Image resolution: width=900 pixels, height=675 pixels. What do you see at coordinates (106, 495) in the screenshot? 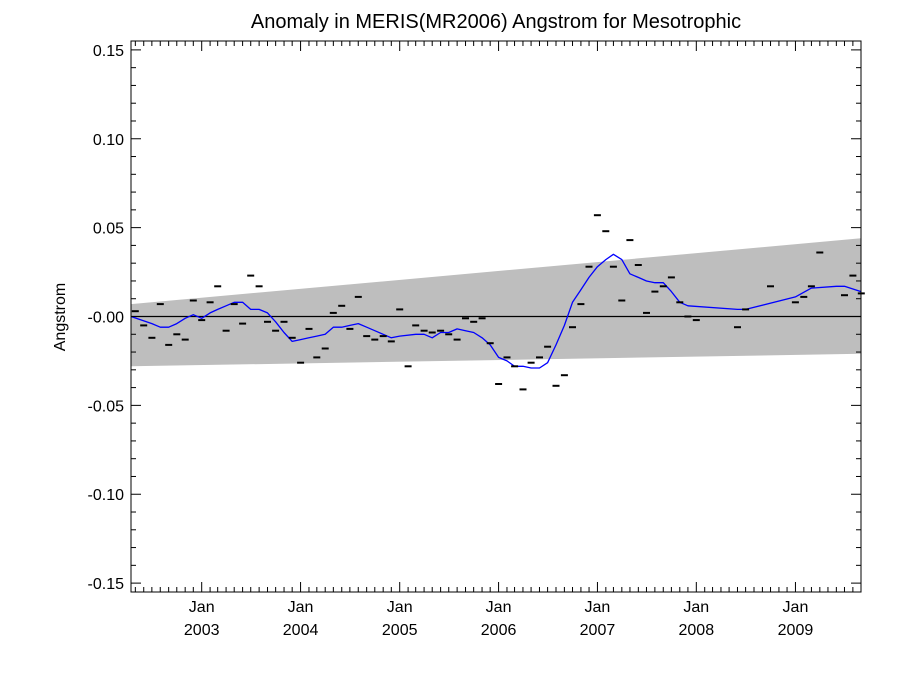
I see `y-tick-label: -0.10` at bounding box center [106, 495].